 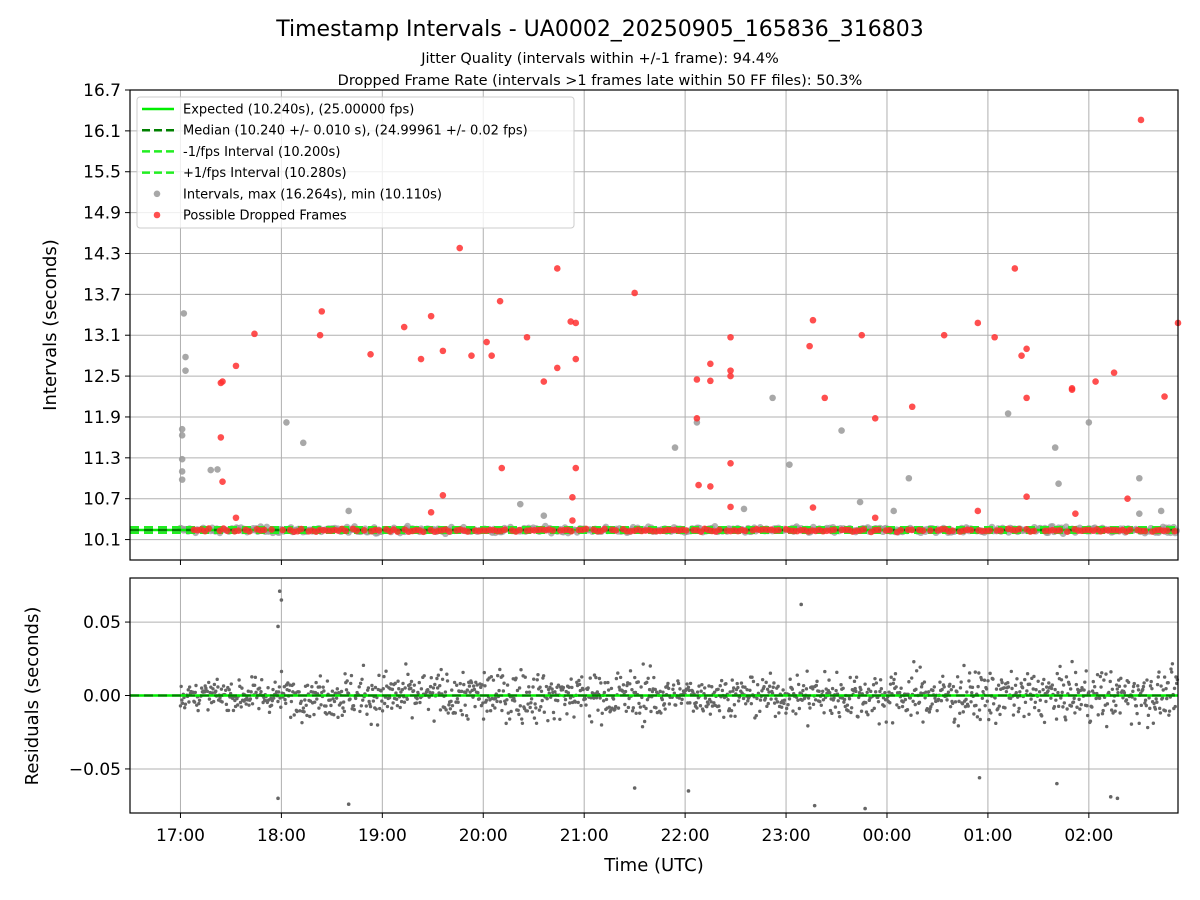 What do you see at coordinates (303, 443) in the screenshot?
I see `interval-point` at bounding box center [303, 443].